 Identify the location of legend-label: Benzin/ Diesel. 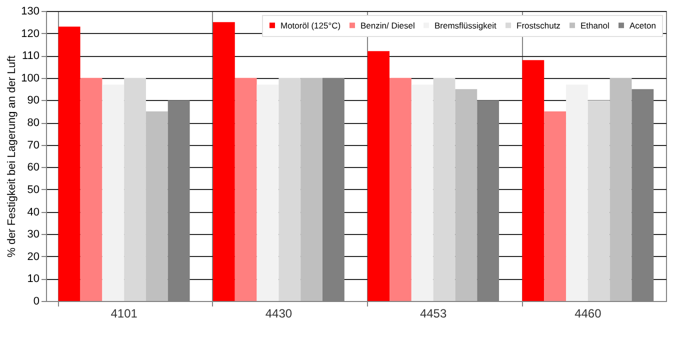
(387, 25).